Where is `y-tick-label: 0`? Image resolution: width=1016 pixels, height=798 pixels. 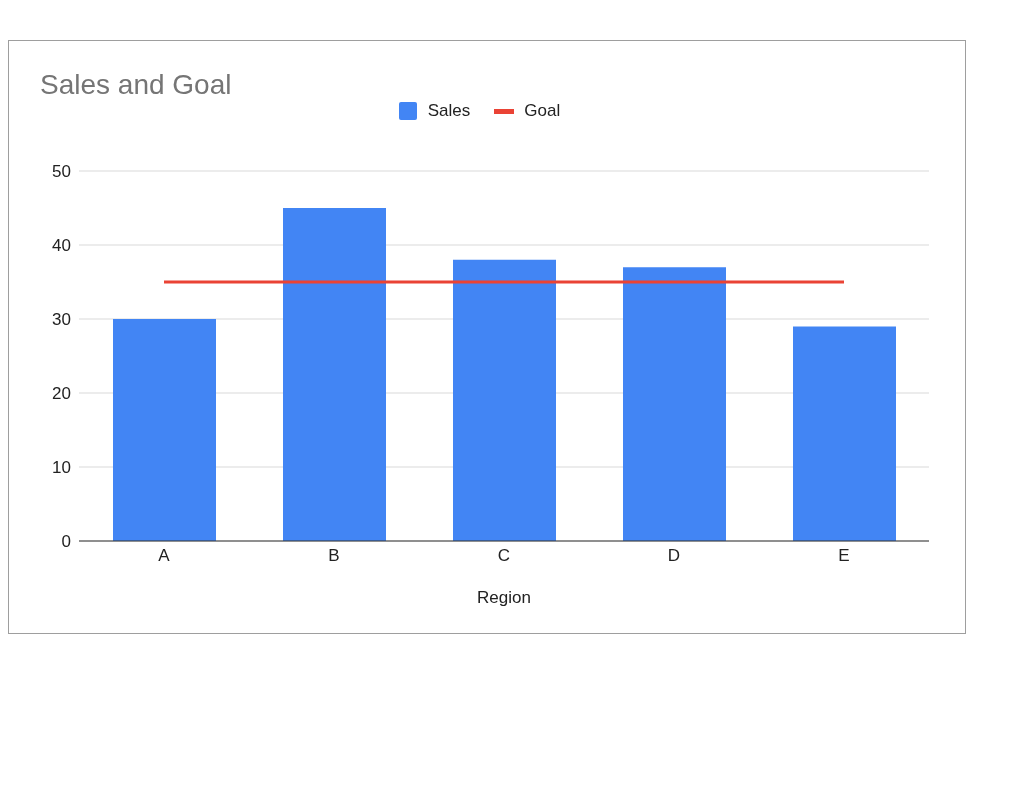
y-tick-label: 0 is located at coordinates (66, 542).